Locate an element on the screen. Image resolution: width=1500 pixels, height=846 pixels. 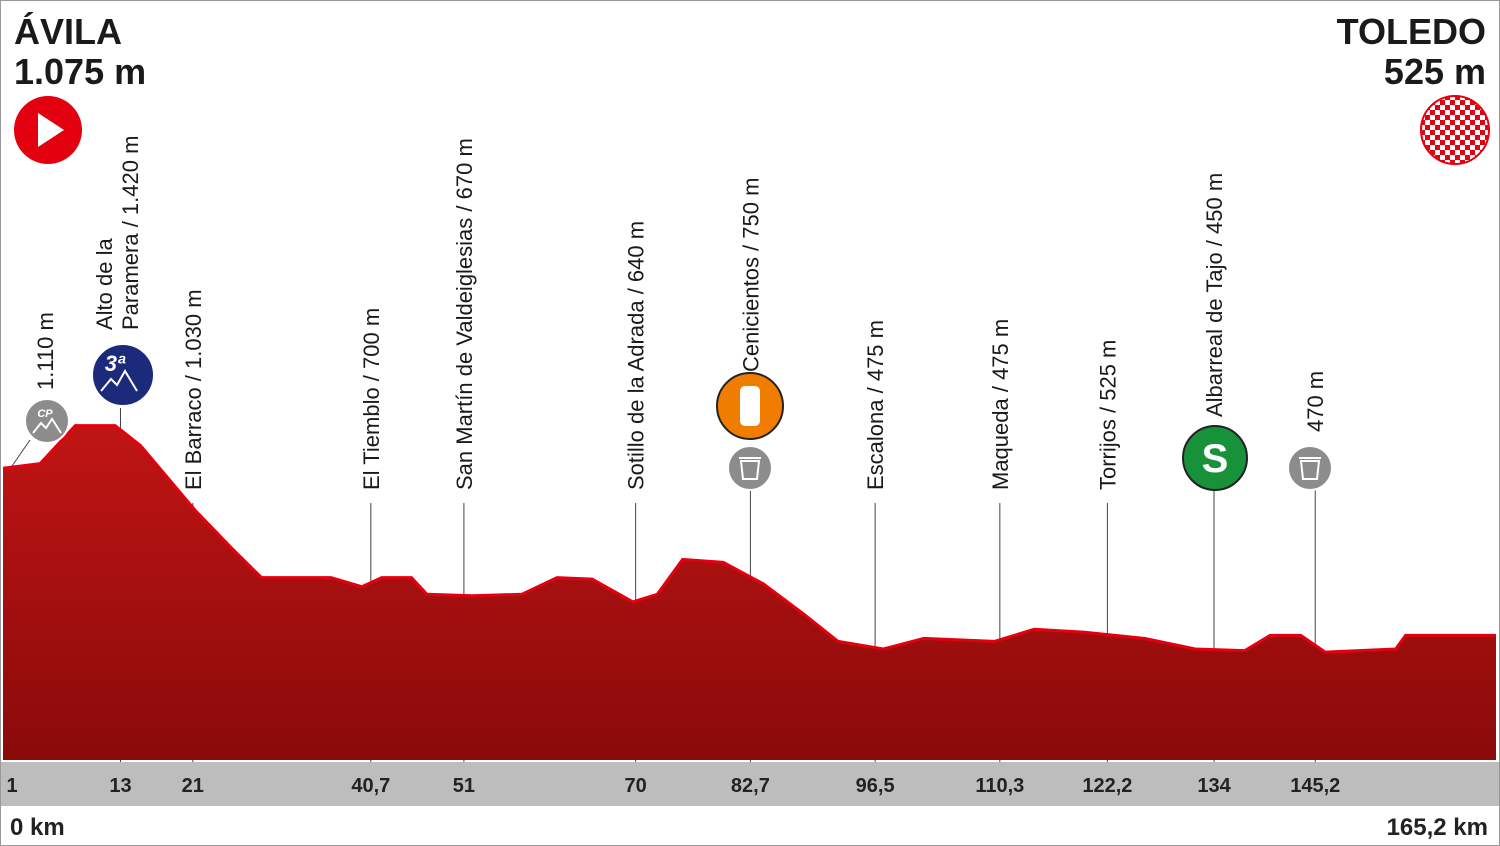
waypoint-label: Sotillo de la Adrada / 640 m is located at coordinates (636, 355).